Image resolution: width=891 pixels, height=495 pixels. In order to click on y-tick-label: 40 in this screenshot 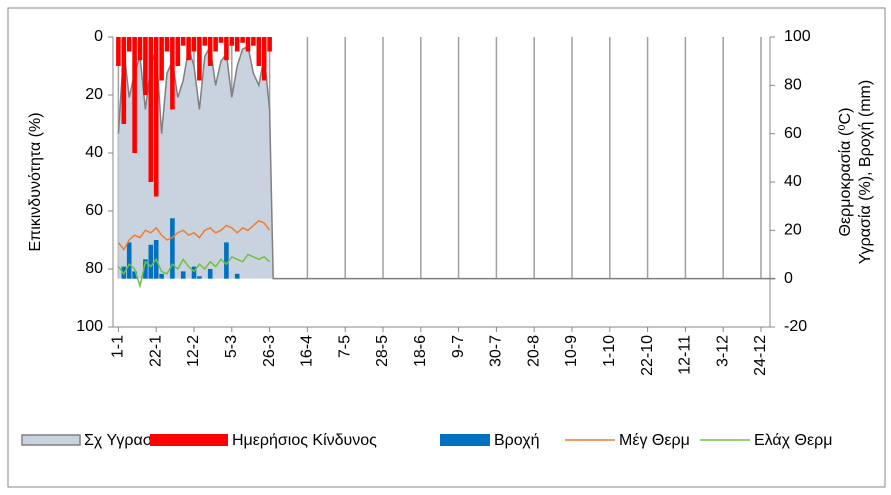, I will do `click(94, 152)`.